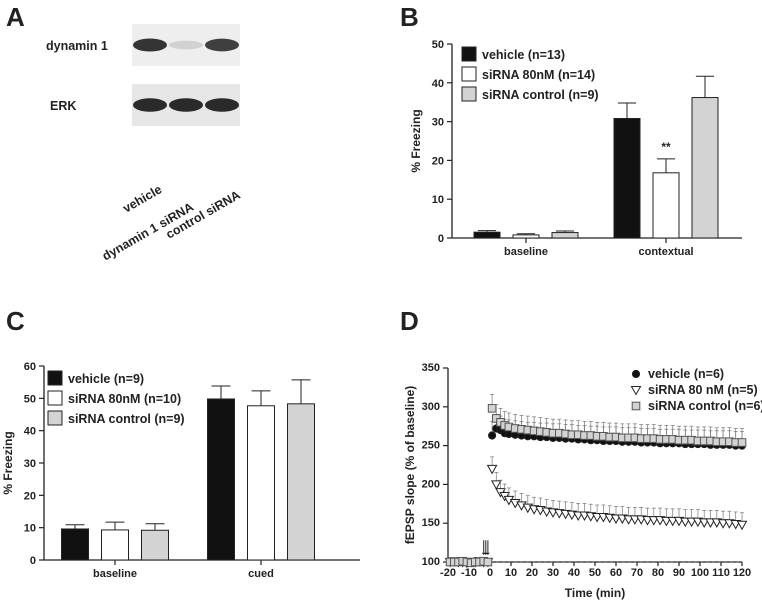  What do you see at coordinates (487, 235) in the screenshot?
I see `bar-vehicle-n-13-baseline` at bounding box center [487, 235].